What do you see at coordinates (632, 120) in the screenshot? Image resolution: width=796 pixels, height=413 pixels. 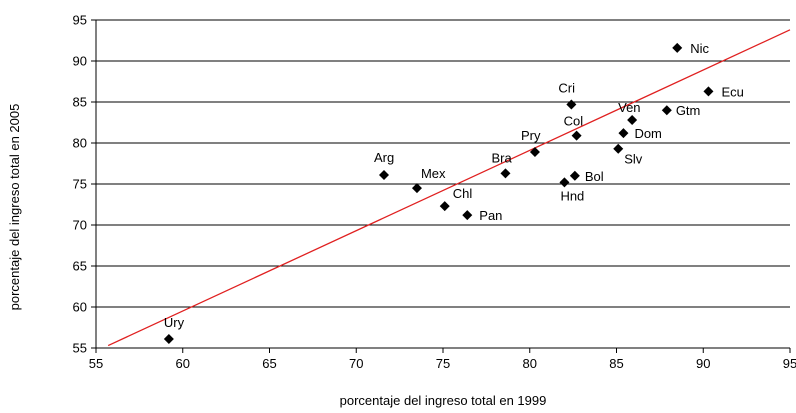 I see `data-point-ven` at bounding box center [632, 120].